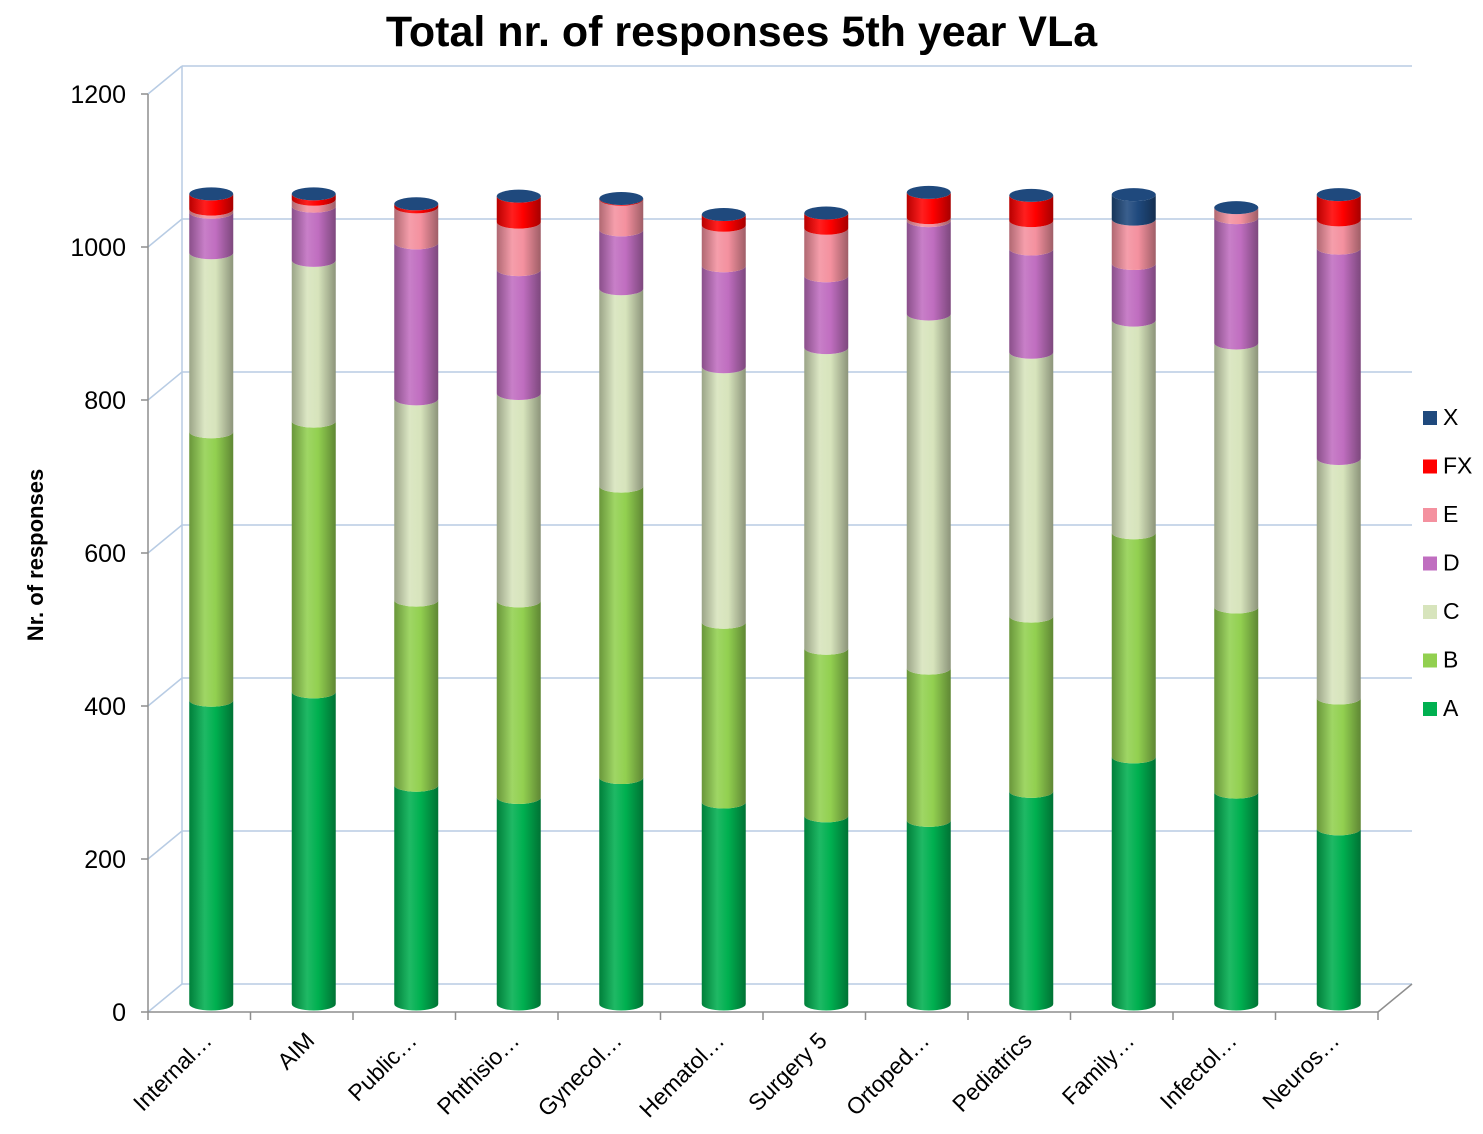 The height and width of the screenshot is (1134, 1483). I want to click on chart-title: Total nr. of responses 5th year VLa, so click(741, 32).